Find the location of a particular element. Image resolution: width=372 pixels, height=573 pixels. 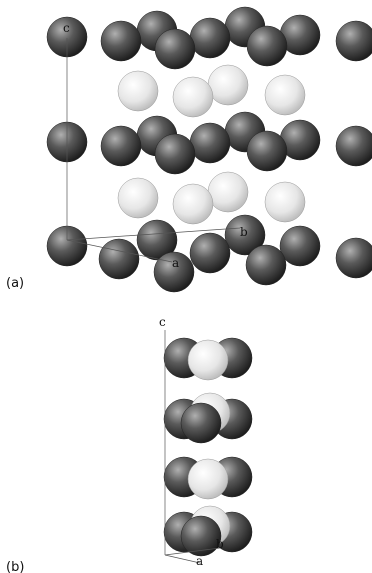

panel-b-atoms is located at coordinates (208, 447).